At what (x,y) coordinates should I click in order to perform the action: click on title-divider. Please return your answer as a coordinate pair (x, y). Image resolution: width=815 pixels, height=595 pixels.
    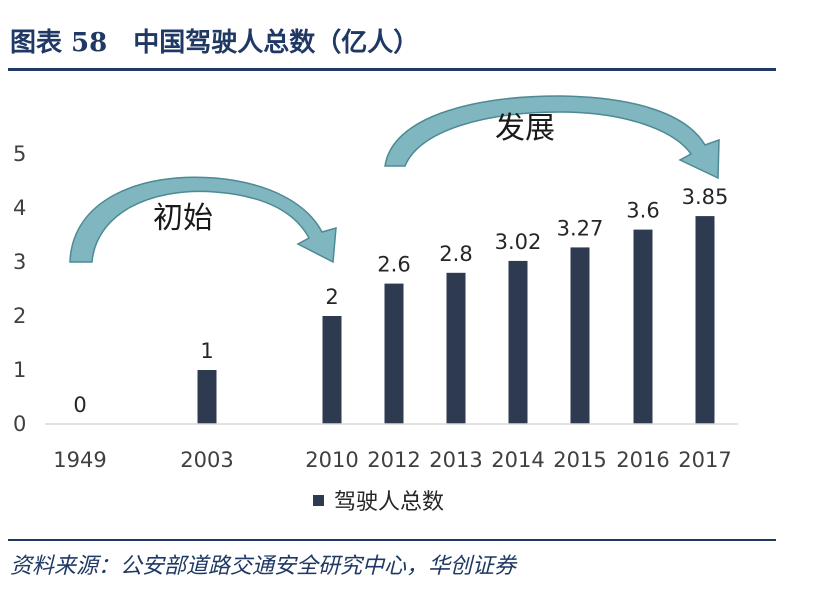
    Looking at the image, I should click on (392, 69).